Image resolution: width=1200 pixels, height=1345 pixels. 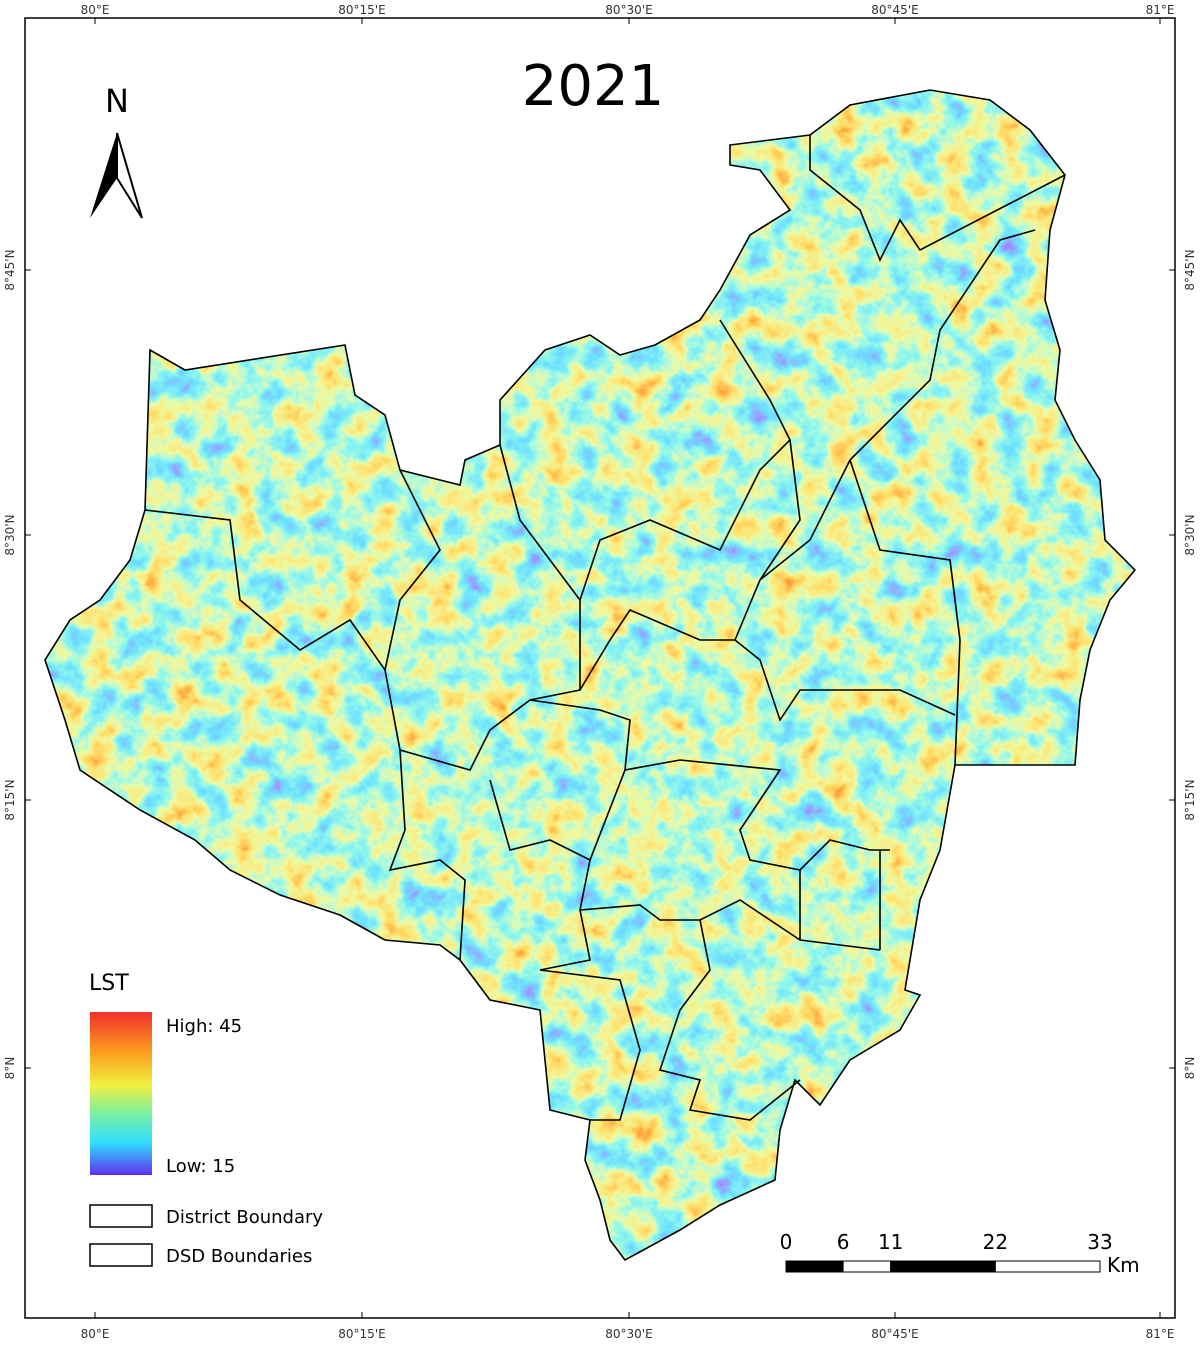 What do you see at coordinates (116, 150) in the screenshot?
I see `north-arrow: N` at bounding box center [116, 150].